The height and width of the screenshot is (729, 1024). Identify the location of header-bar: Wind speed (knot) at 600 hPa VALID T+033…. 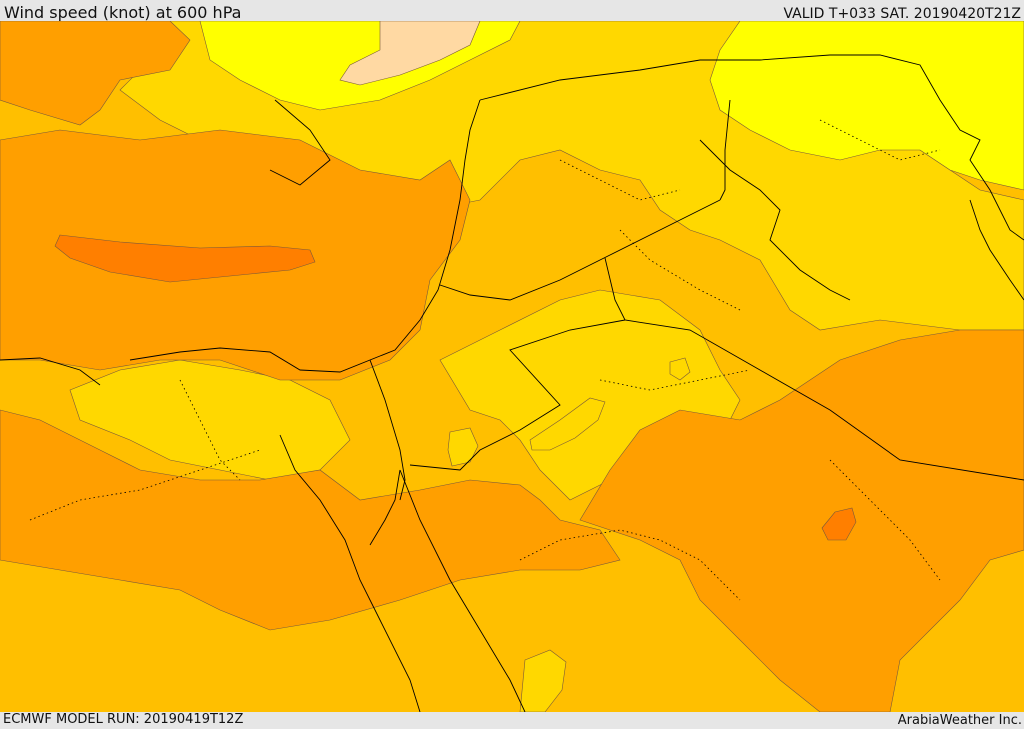
(512, 11).